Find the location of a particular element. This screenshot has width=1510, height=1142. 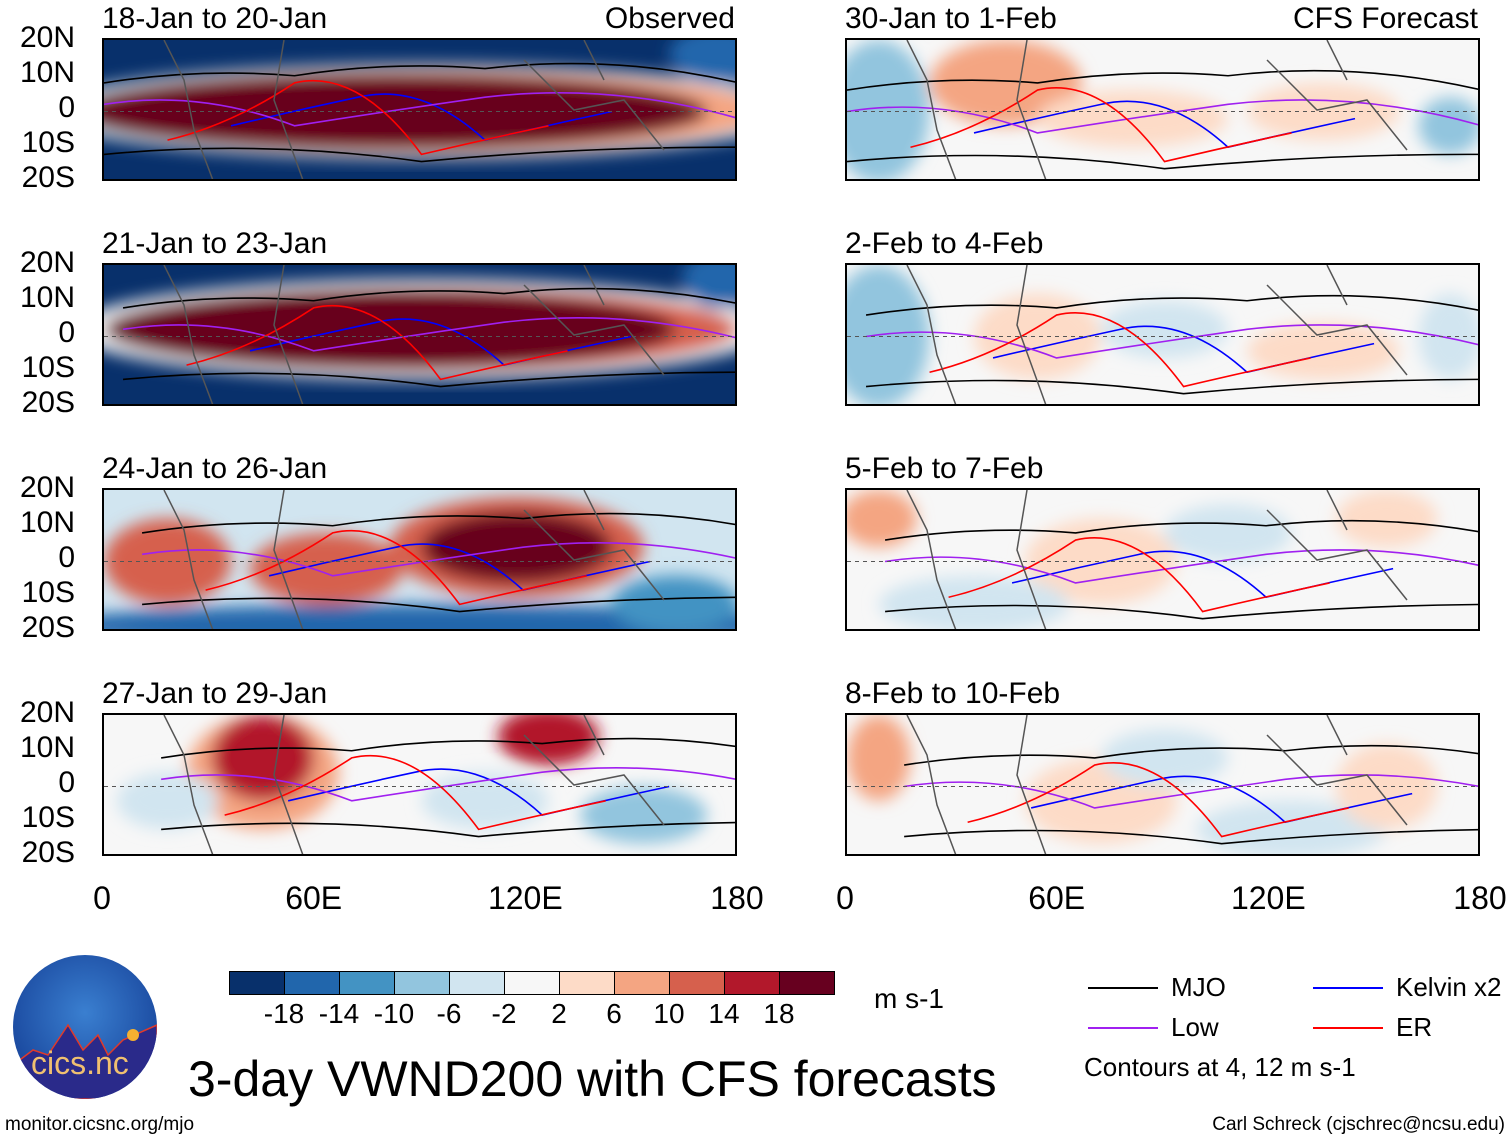

source-url: monitor.cicsnc.org/mjo is located at coordinates (100, 1124).